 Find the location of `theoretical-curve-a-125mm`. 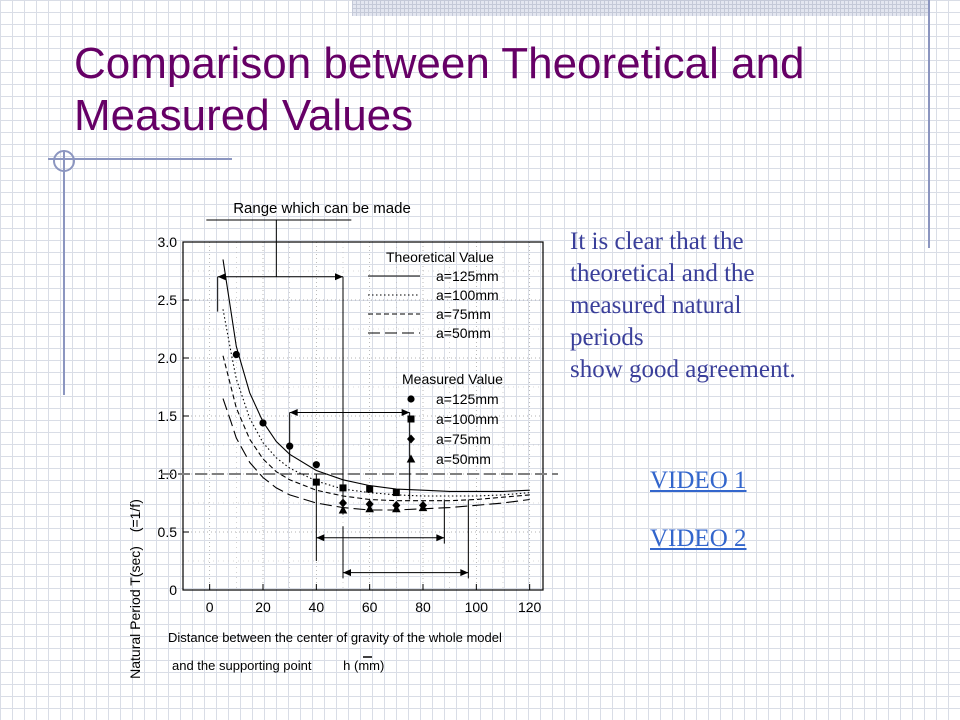

theoretical-curve-a-125mm is located at coordinates (376, 375).